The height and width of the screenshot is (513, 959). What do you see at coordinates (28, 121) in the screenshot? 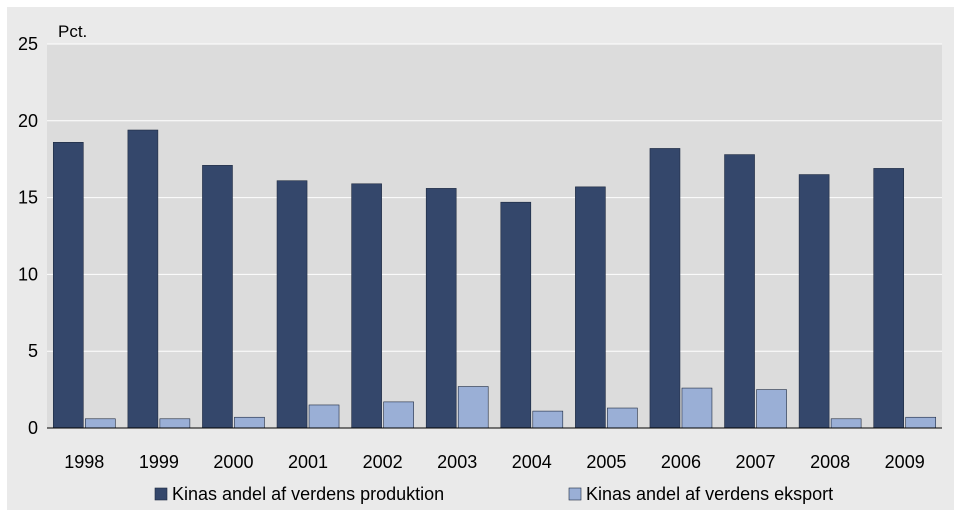
I see `y-tick-label: 20` at bounding box center [28, 121].